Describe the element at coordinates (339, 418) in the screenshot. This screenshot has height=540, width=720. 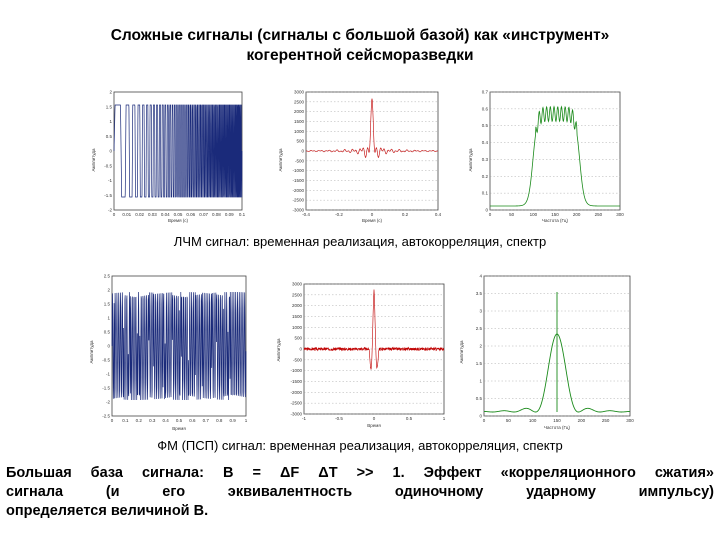
I see `x-tick-label: -0.5` at that location.